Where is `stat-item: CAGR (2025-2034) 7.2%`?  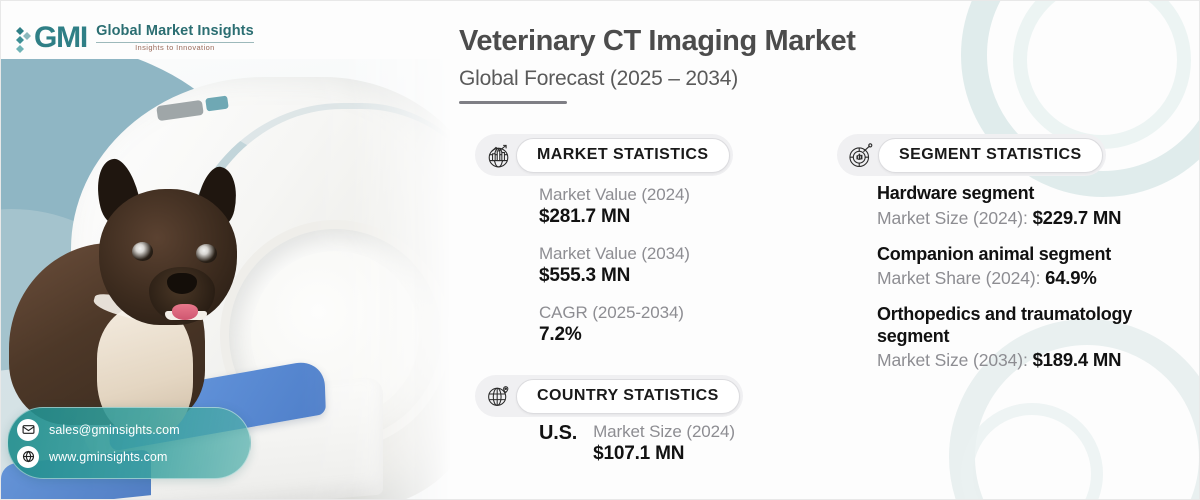
stat-item: CAGR (2025-2034) 7.2% is located at coordinates (614, 325).